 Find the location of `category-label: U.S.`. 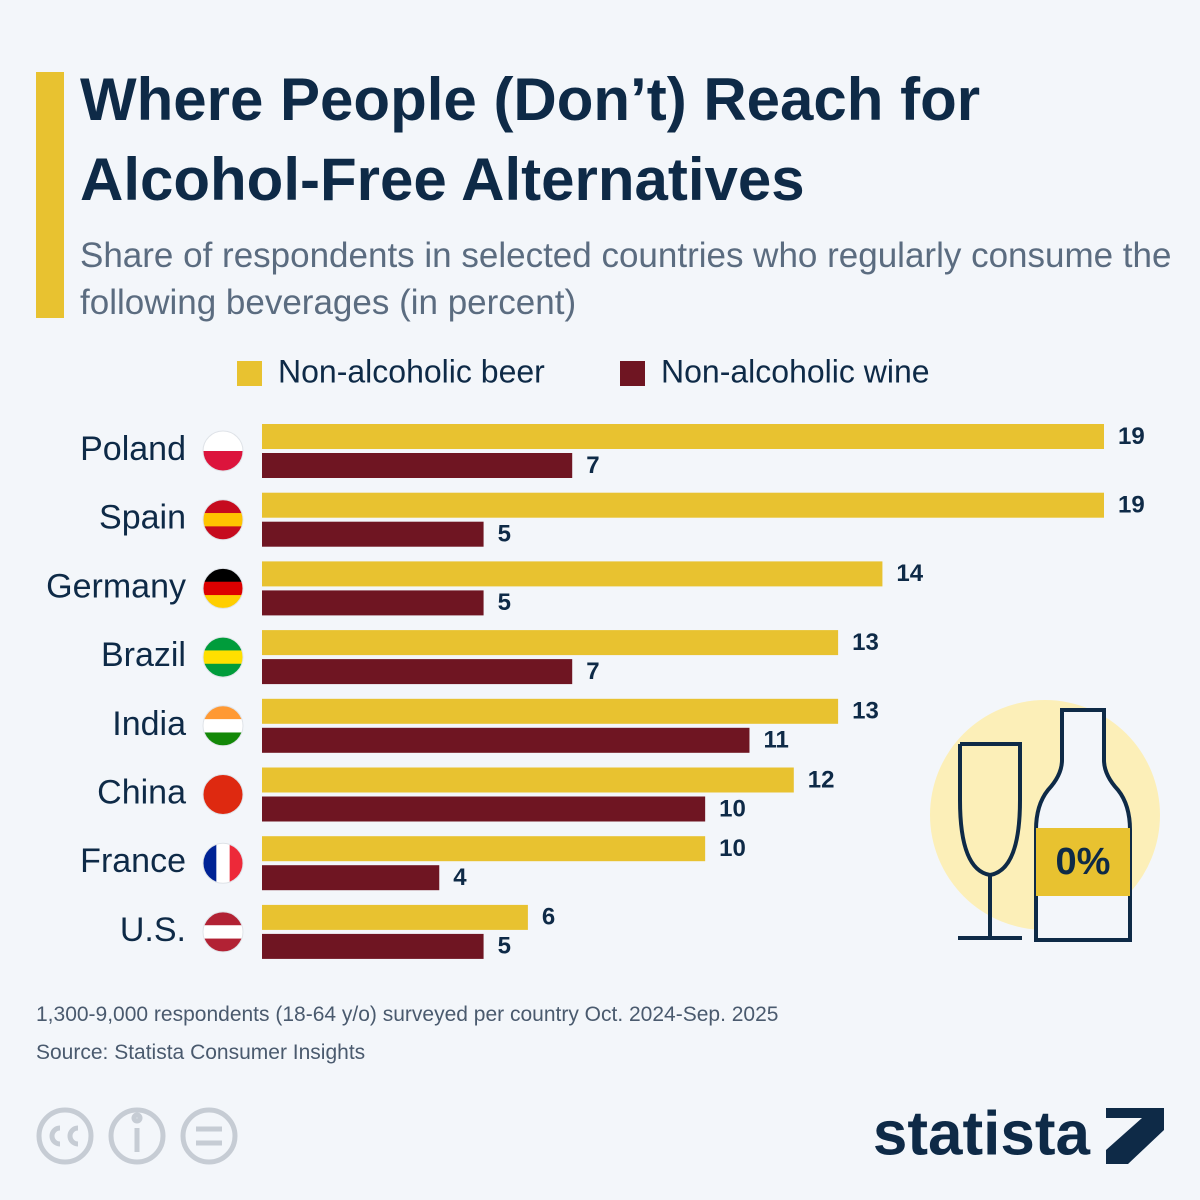

category-label: U.S. is located at coordinates (153, 930).